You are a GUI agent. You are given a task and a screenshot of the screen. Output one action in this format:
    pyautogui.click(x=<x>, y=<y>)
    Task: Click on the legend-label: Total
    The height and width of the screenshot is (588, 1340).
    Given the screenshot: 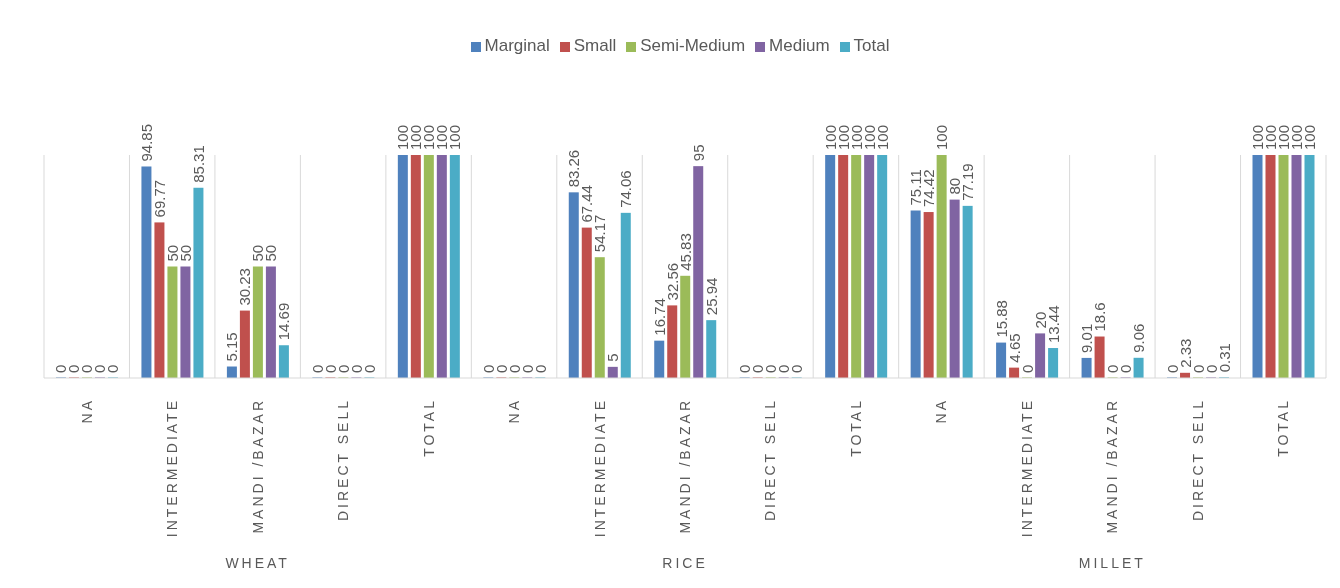 What is the action you would take?
    pyautogui.click(x=871, y=45)
    